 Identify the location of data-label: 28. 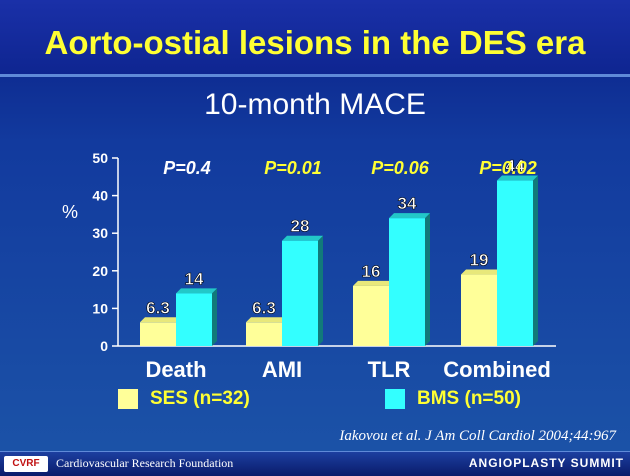
(300, 226).